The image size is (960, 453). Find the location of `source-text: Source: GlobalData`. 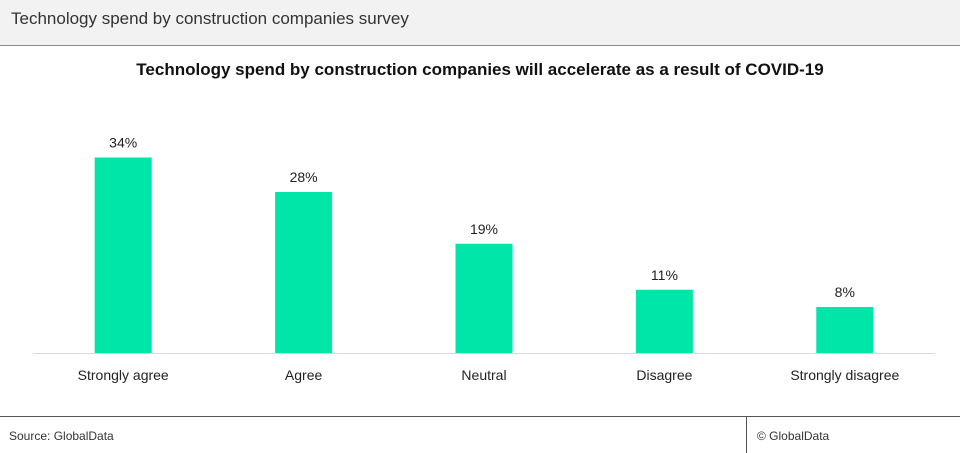

source-text: Source: GlobalData is located at coordinates (61, 436).